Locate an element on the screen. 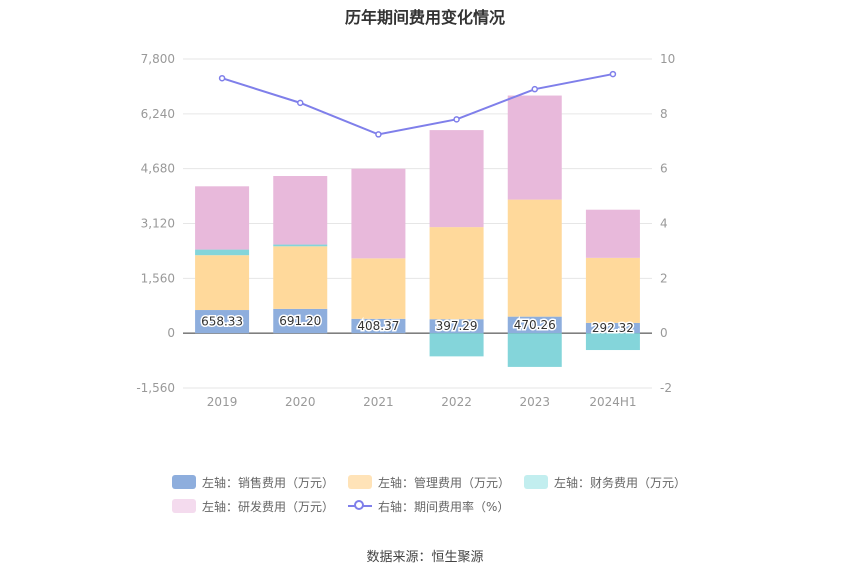 The height and width of the screenshot is (575, 850). x-tick-label-3: 2022 is located at coordinates (456, 402).